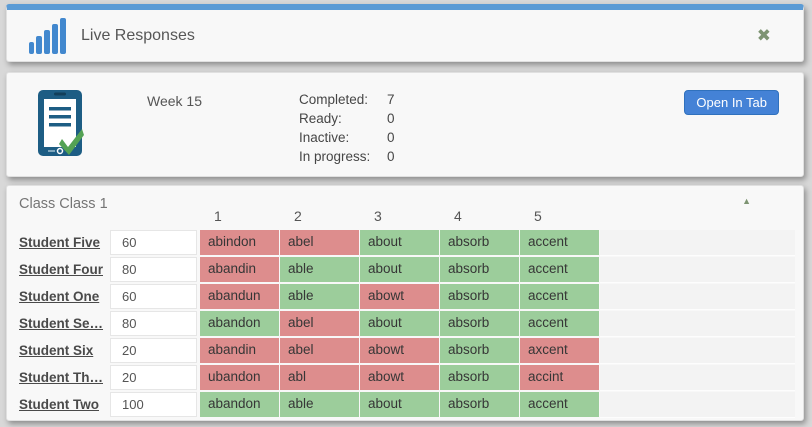 This screenshot has height=427, width=812. Describe the element at coordinates (218, 216) in the screenshot. I see `column-header-1: 1` at that location.